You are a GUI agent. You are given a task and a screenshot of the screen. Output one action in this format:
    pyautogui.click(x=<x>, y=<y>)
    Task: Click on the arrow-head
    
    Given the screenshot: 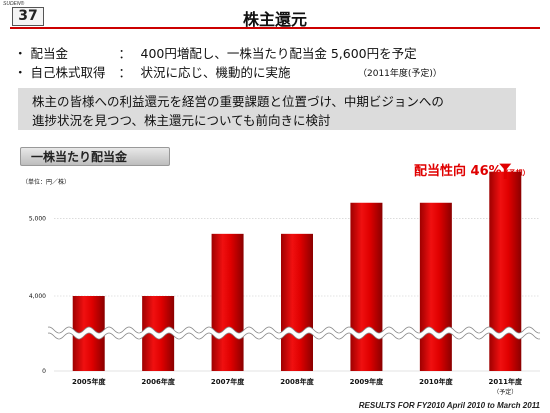 What is the action you would take?
    pyautogui.click(x=505, y=167)
    